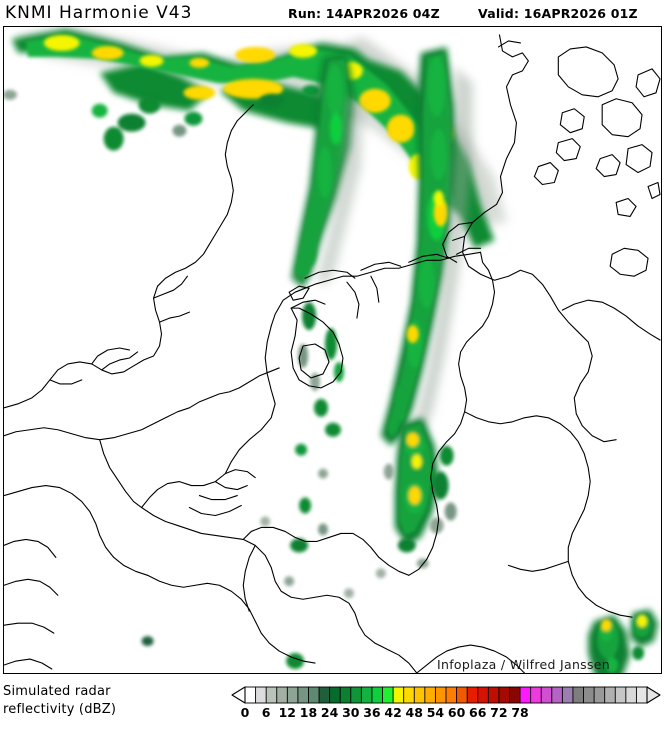 The height and width of the screenshot is (735, 665). What do you see at coordinates (372, 712) in the screenshot?
I see `colorbar-tick-label: 36` at bounding box center [372, 712].